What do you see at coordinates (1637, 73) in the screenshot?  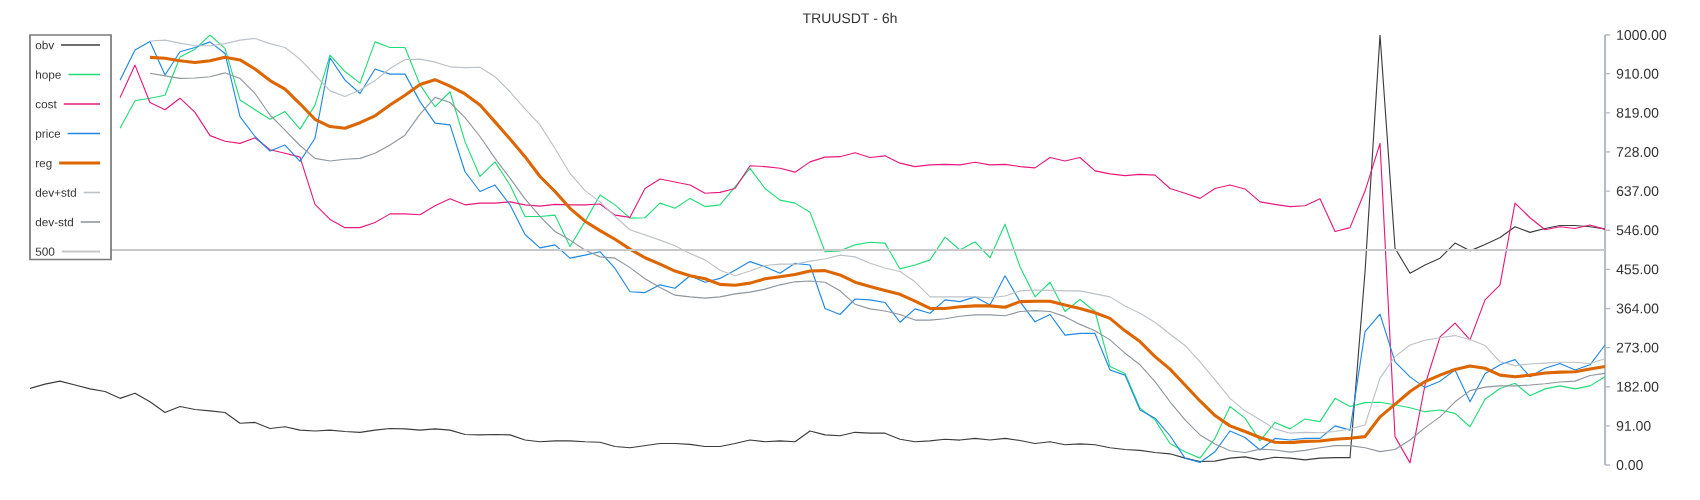 I see `y-tick-label: 910.00` at bounding box center [1637, 73].